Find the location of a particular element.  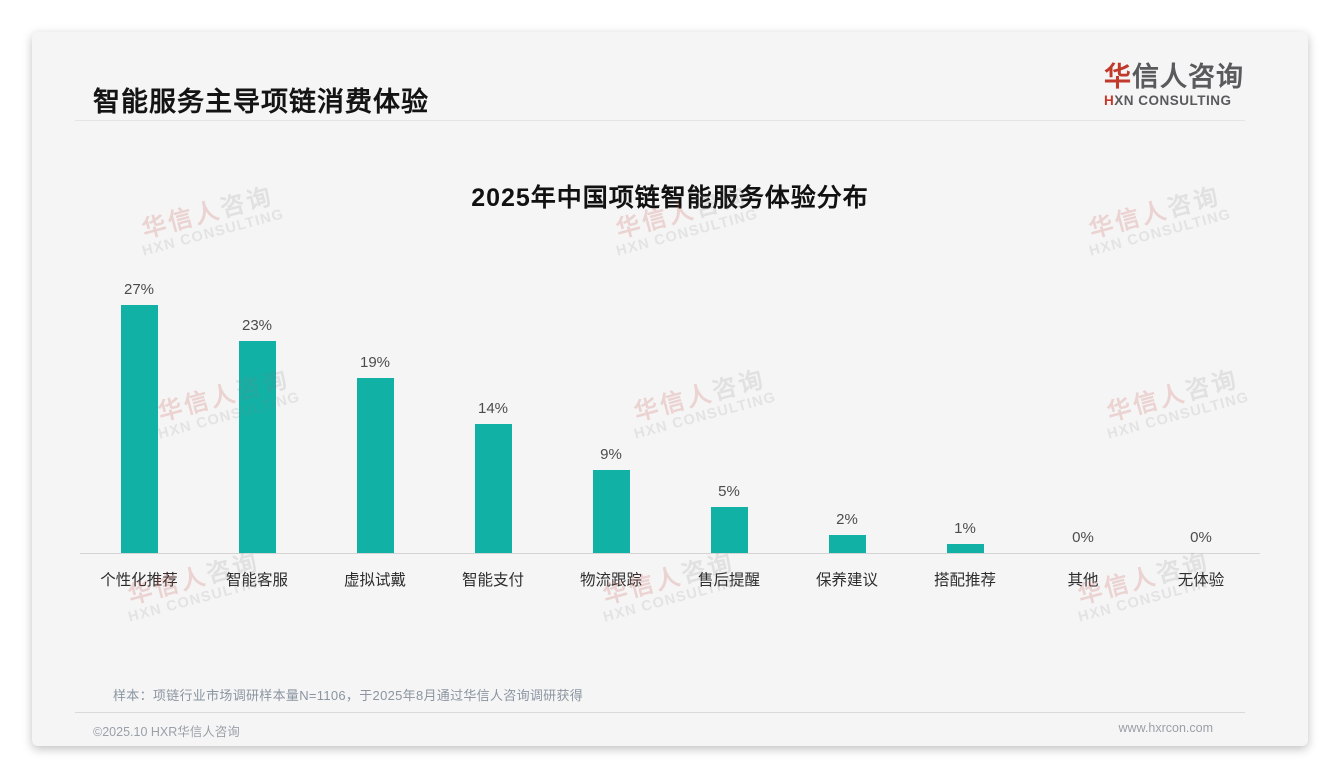

value-label: 23% is located at coordinates (257, 326).